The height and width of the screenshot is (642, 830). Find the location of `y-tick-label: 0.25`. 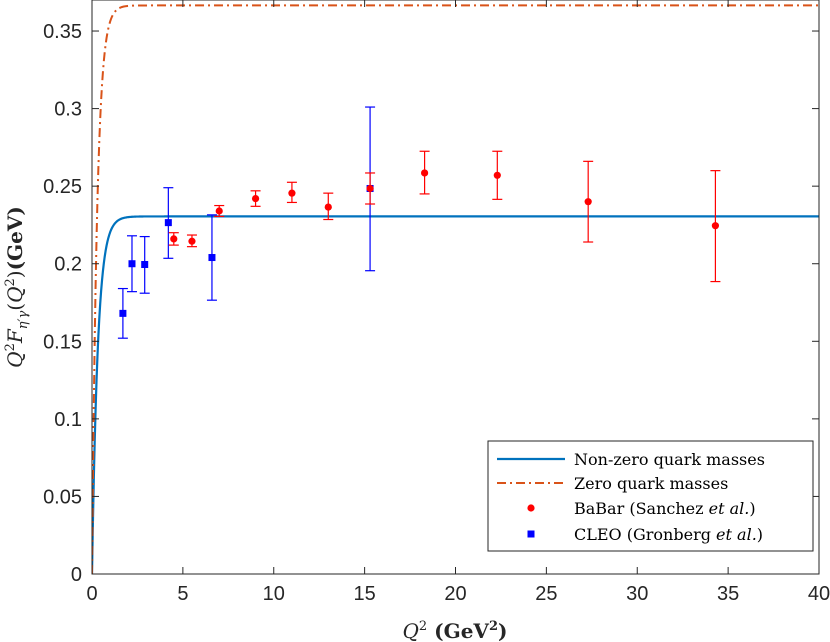

y-tick-label: 0.25 is located at coordinates (62, 187).